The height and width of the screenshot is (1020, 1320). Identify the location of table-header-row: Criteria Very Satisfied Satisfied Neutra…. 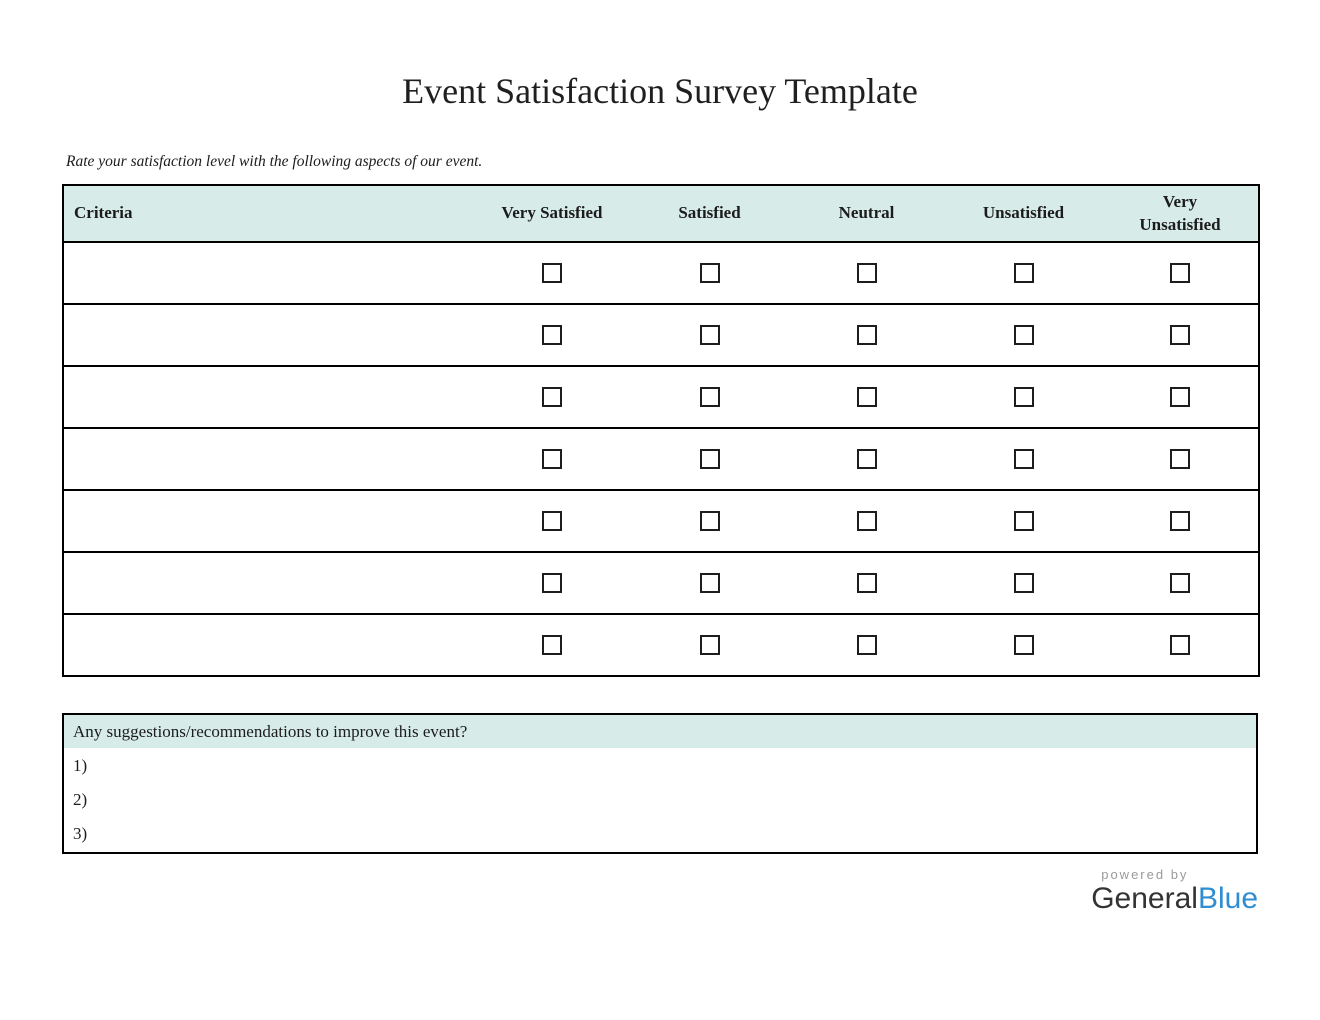
(661, 214).